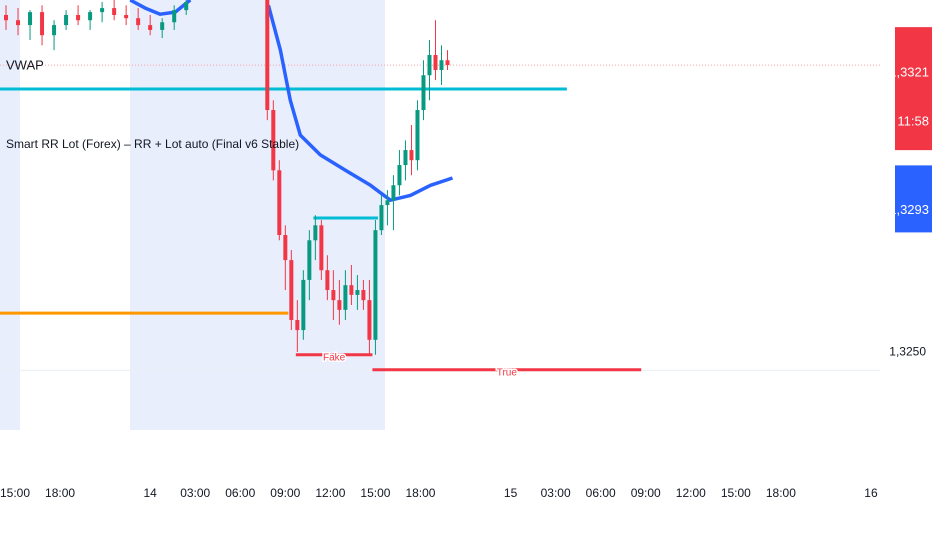  I want to click on session-highlight, so click(10, 215).